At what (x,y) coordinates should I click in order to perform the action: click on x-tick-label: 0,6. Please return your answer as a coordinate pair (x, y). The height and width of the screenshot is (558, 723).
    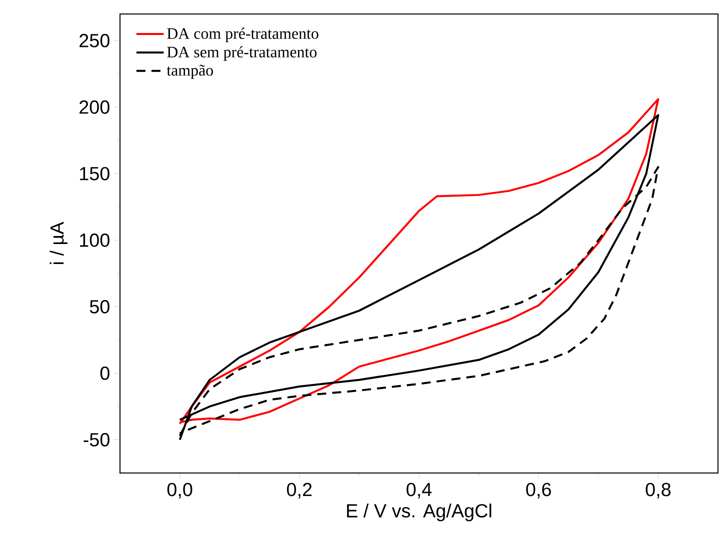
    Looking at the image, I should click on (538, 490).